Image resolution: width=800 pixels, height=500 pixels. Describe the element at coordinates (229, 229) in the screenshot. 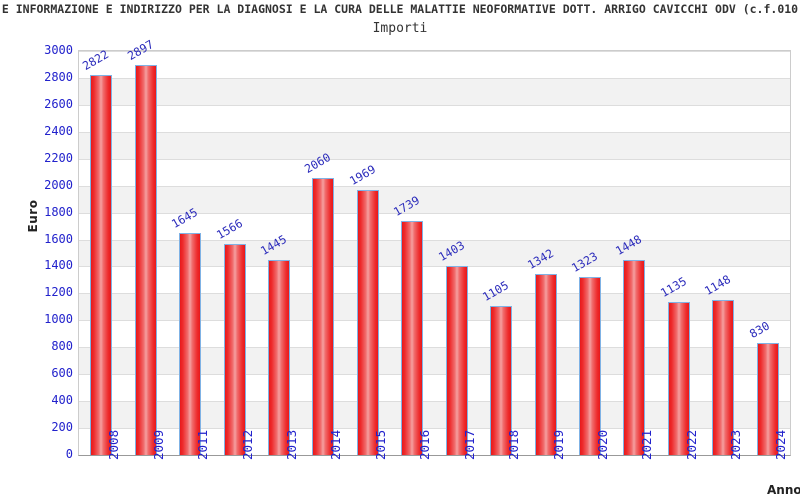

I see `bar-value-label: 1566` at that location.